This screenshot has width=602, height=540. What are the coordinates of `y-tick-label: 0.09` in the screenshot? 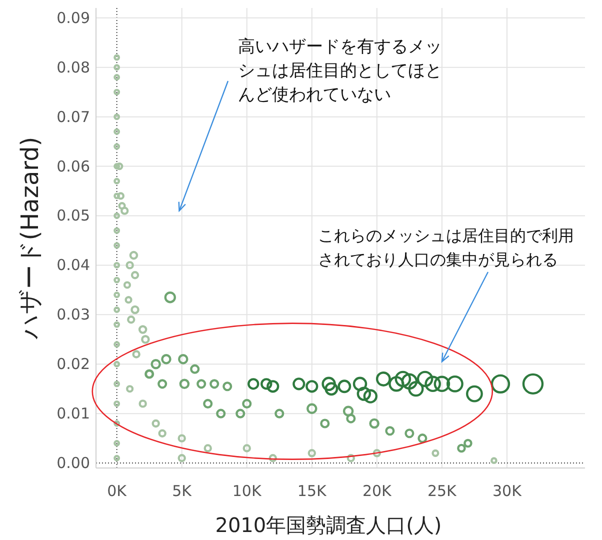 It's located at (73, 17).